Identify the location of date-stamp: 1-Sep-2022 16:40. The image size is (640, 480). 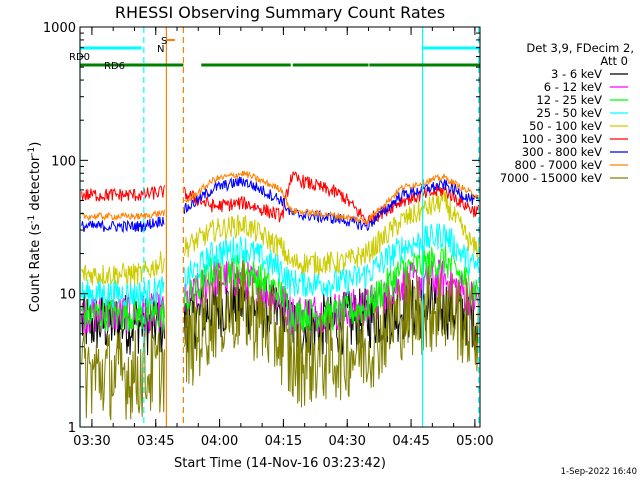
(599, 472).